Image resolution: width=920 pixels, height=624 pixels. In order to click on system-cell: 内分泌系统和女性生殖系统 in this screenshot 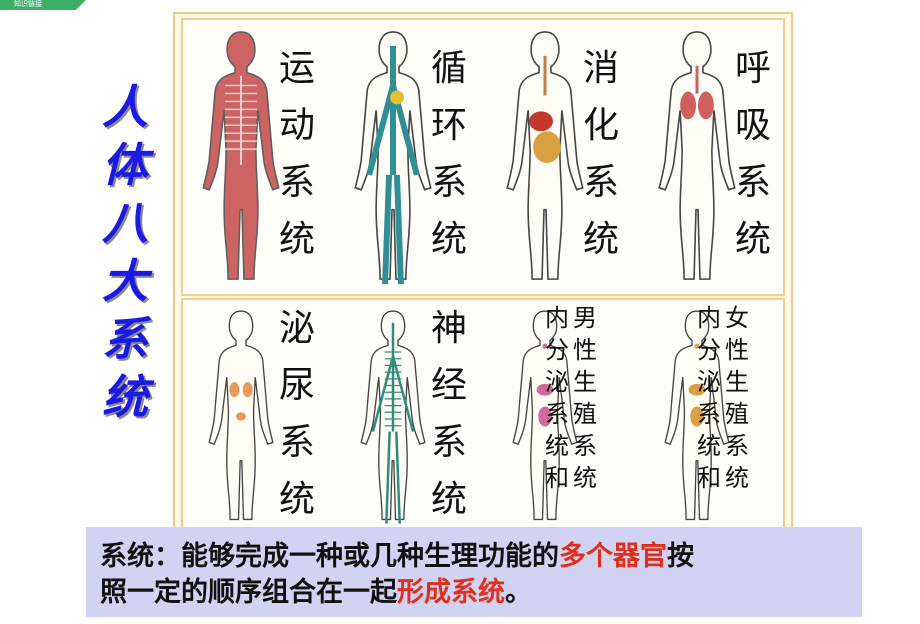, I will do `click(715, 417)`.